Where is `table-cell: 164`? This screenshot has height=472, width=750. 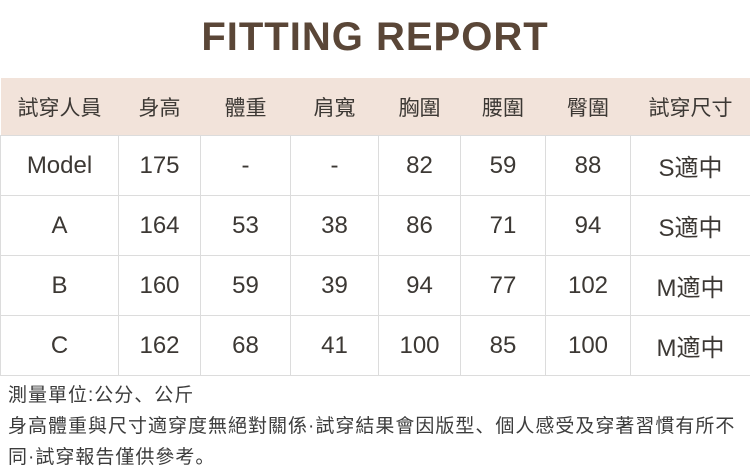 table-cell: 164 is located at coordinates (159, 225).